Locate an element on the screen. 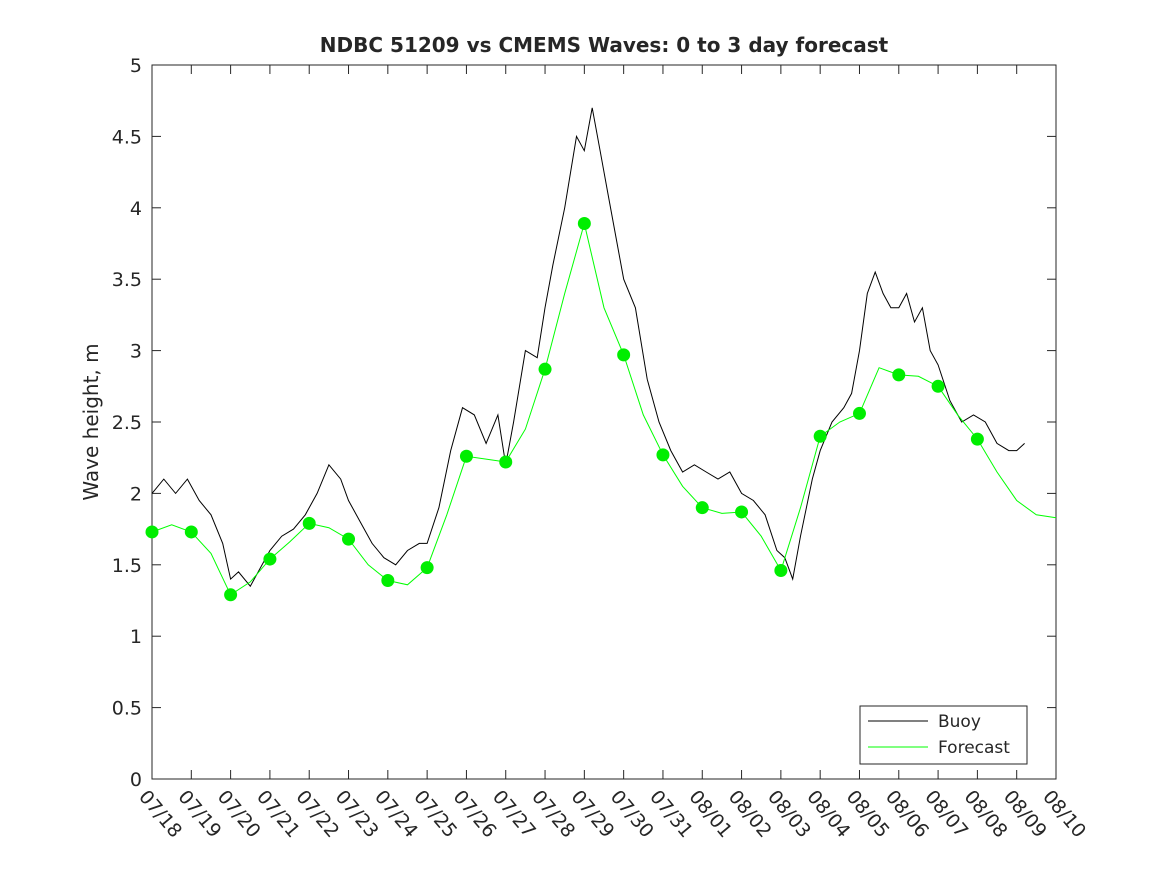 The width and height of the screenshot is (1167, 875). x-tick-label: 08/10 is located at coordinates (1064, 814).